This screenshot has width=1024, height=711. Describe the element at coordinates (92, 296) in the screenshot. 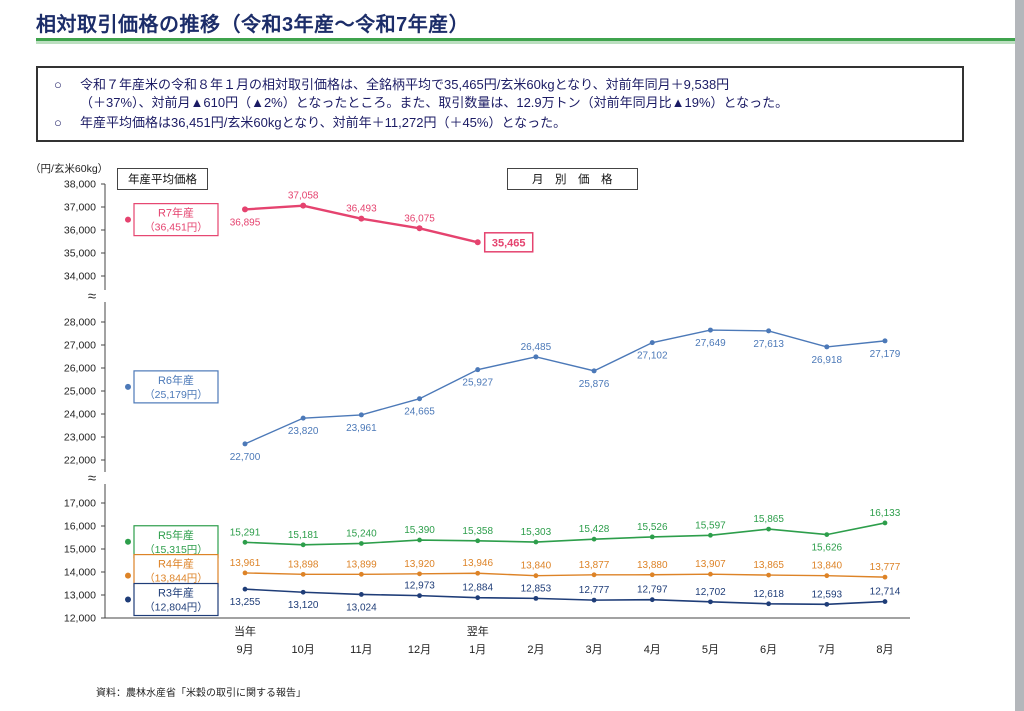

I see `axis-break-icon: ≈` at that location.